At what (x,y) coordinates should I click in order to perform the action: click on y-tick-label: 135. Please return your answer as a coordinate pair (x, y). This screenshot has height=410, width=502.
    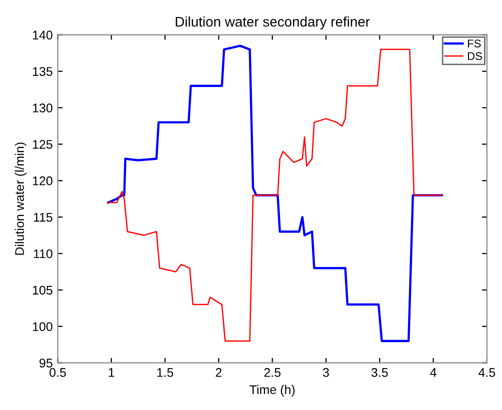
    Looking at the image, I should click on (42, 71).